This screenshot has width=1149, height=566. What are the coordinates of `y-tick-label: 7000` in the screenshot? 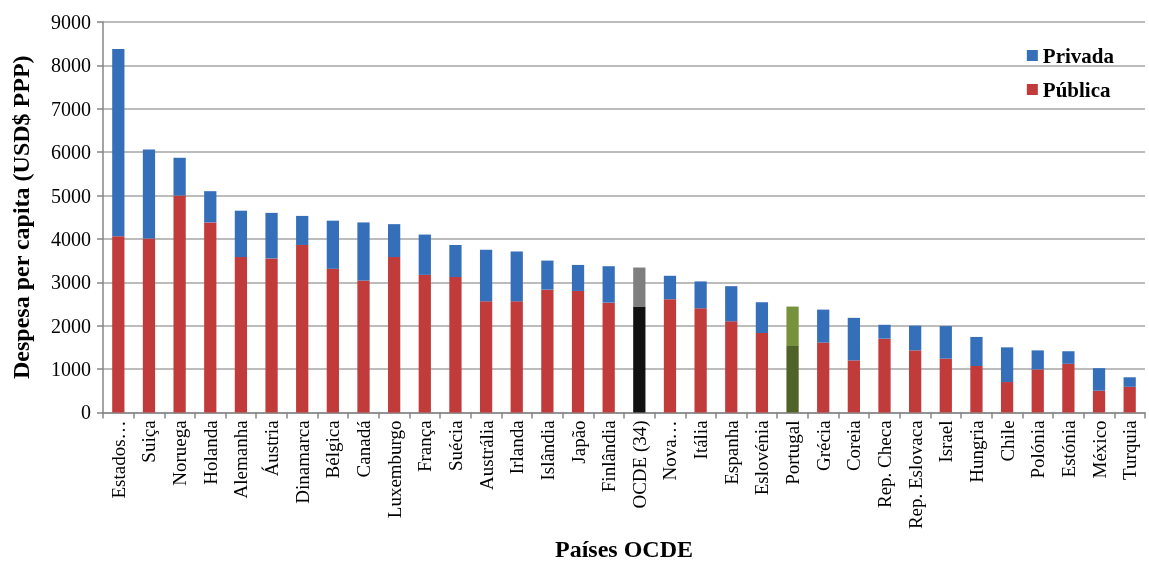 It's located at (71, 108).